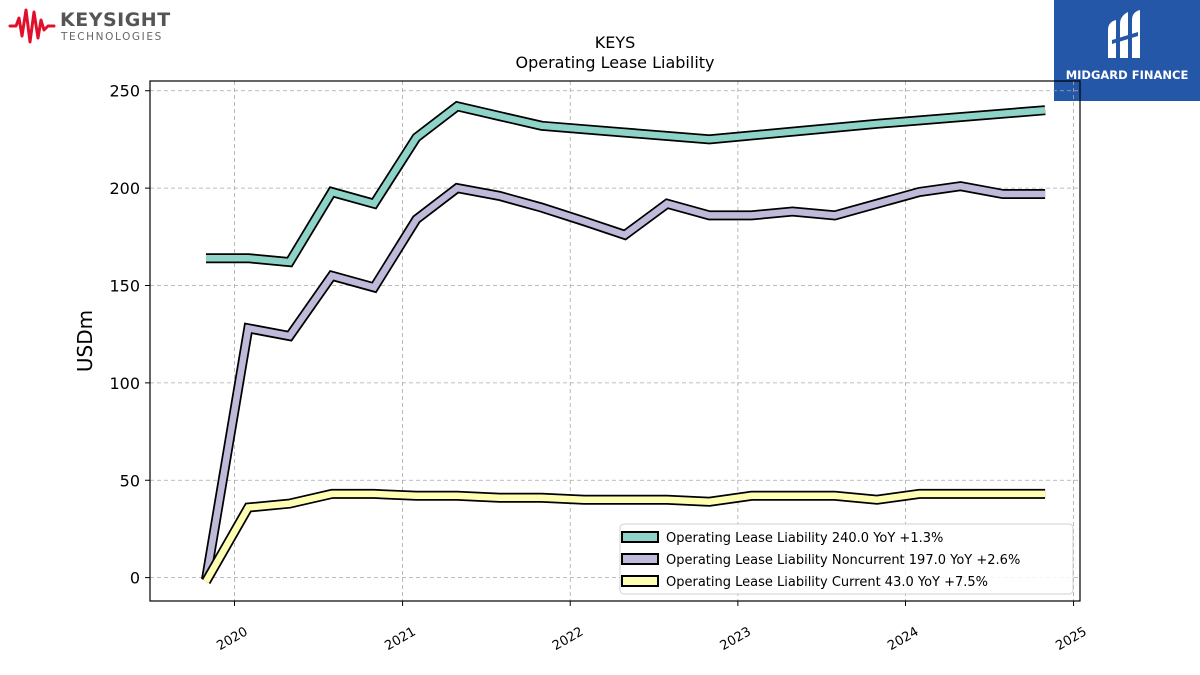  I want to click on x-tick-label: 2025, so click(1071, 639).